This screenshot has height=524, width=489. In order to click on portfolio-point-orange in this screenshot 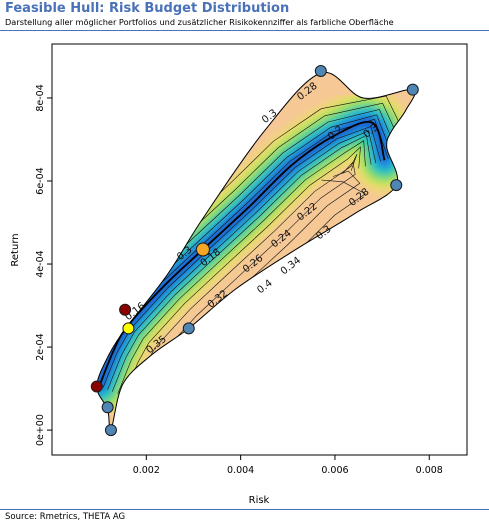, I will do `click(202, 249)`.